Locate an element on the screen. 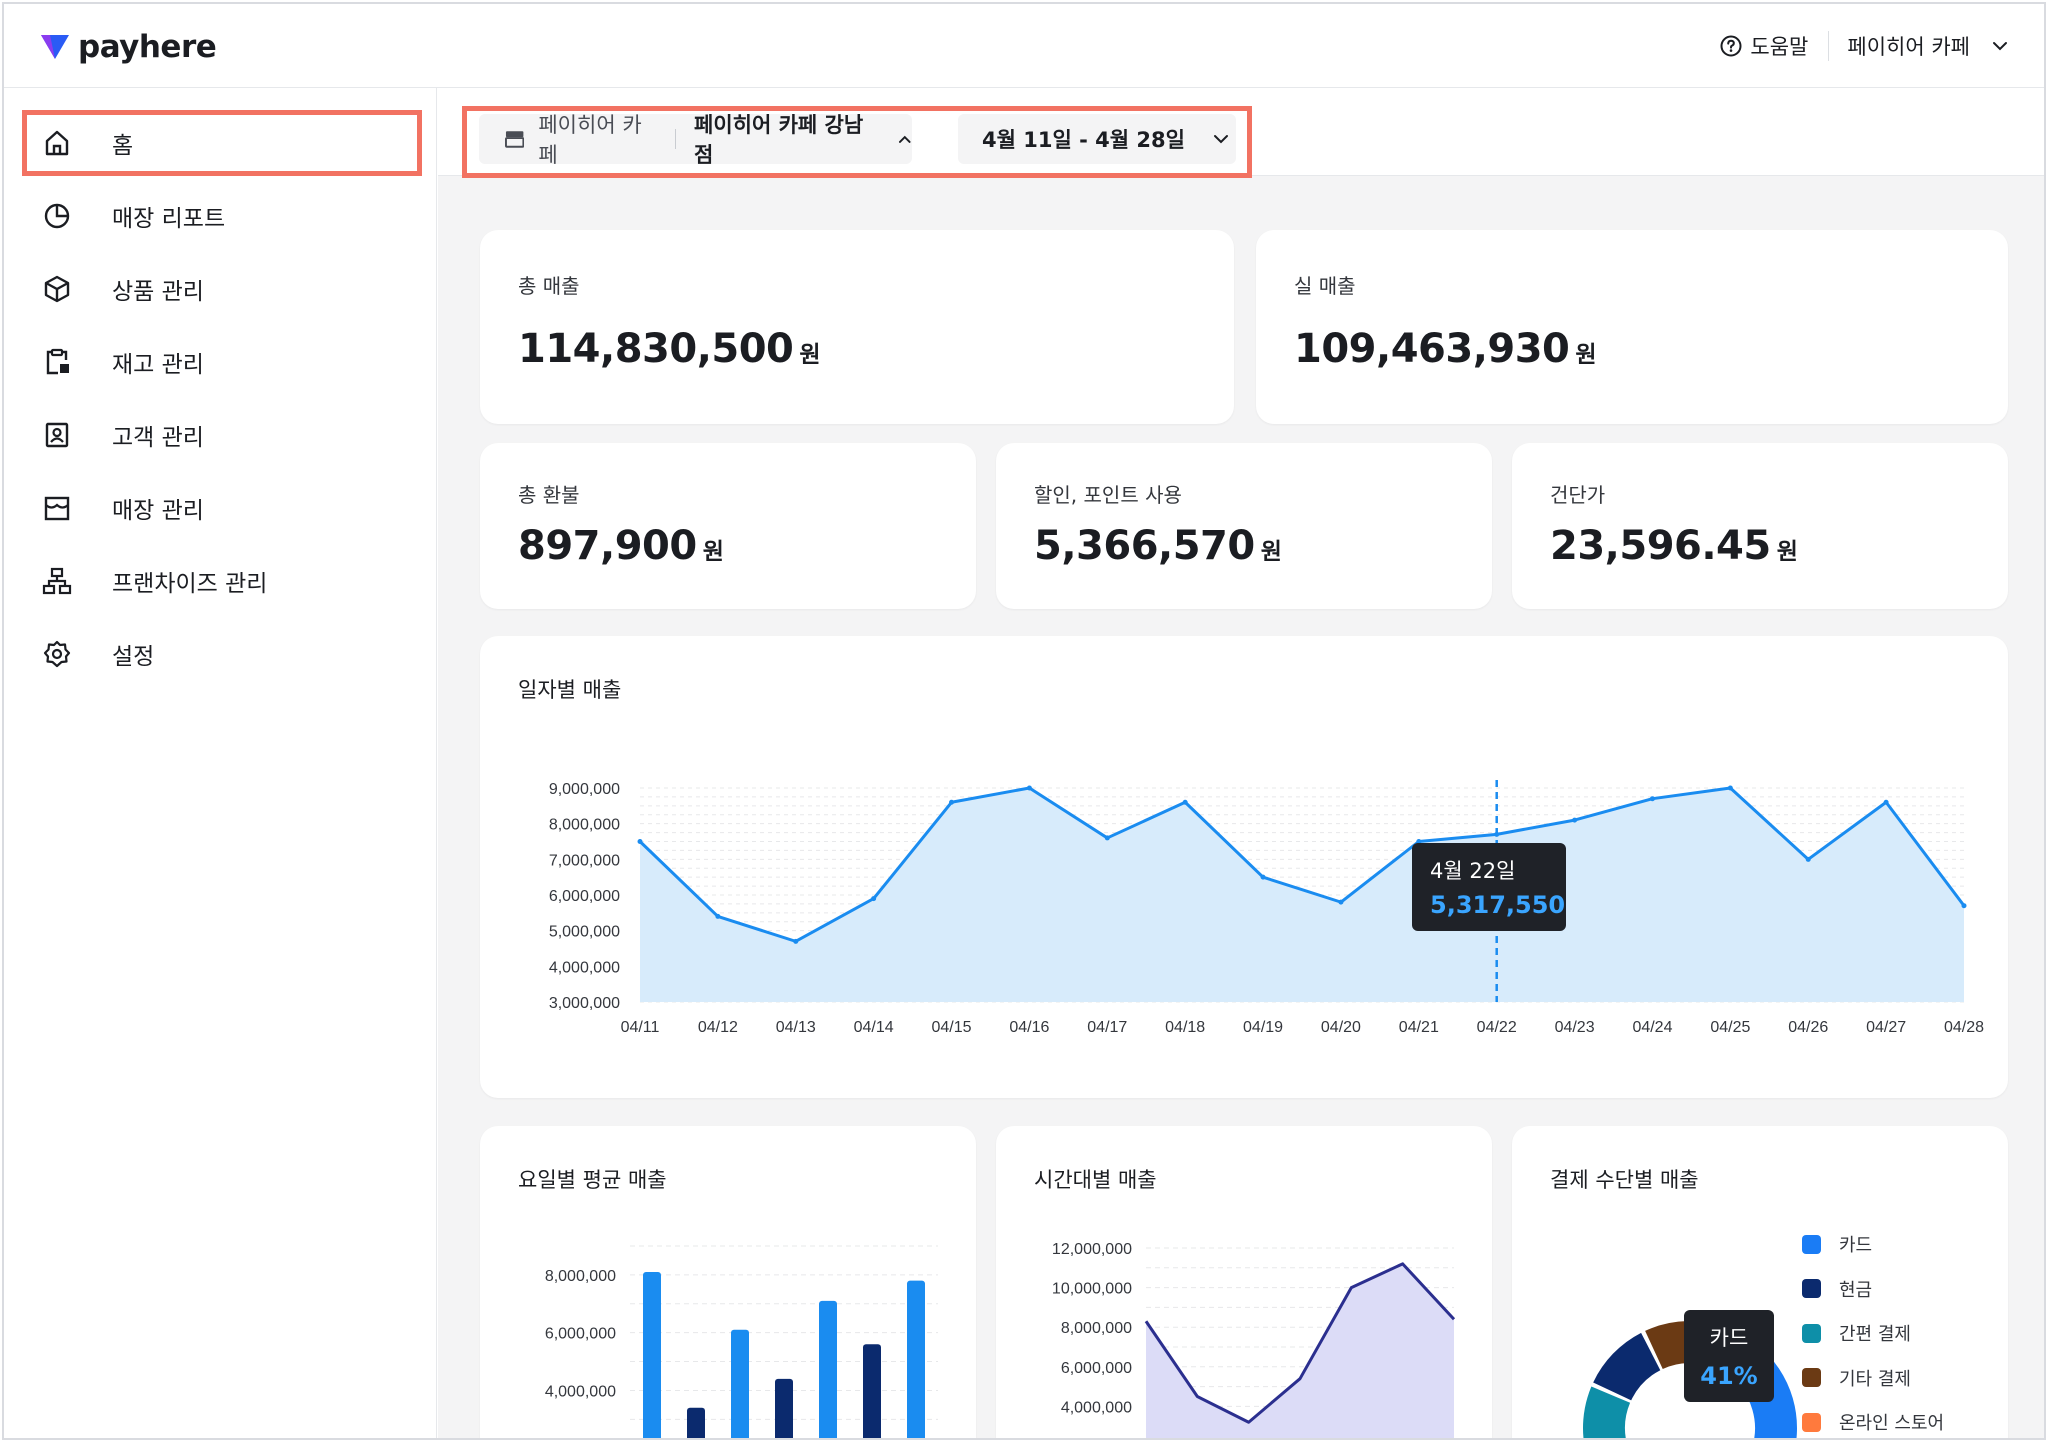 Image resolution: width=2048 pixels, height=1442 pixels. x-tick-label: 04/18 is located at coordinates (1185, 1027).